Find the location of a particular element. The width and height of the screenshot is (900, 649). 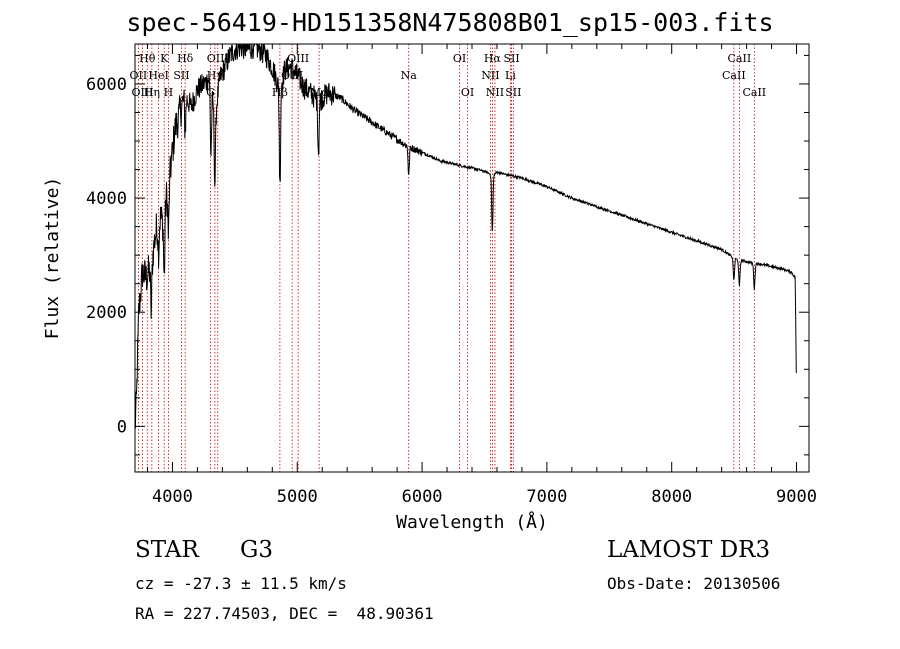

line-marker-label: Na is located at coordinates (409, 75).